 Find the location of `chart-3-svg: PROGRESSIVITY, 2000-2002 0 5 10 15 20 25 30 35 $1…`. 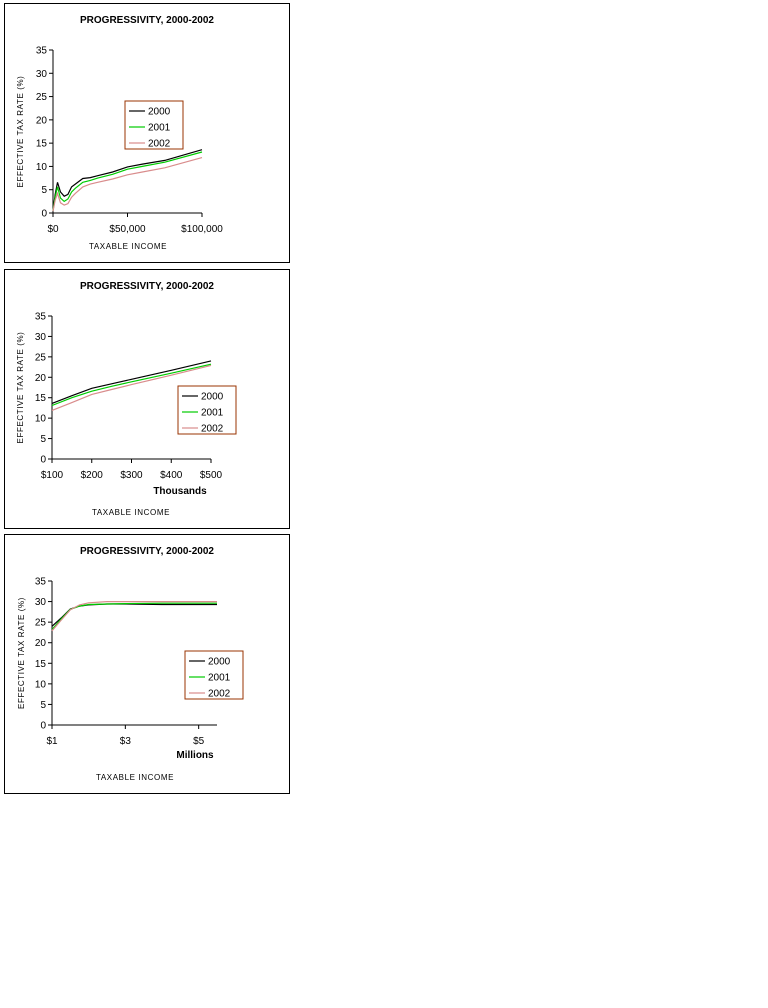

chart-3-svg: PROGRESSIVITY, 2000-2002 0 5 10 15 20 25 30 35 $1… is located at coordinates (130, 664).